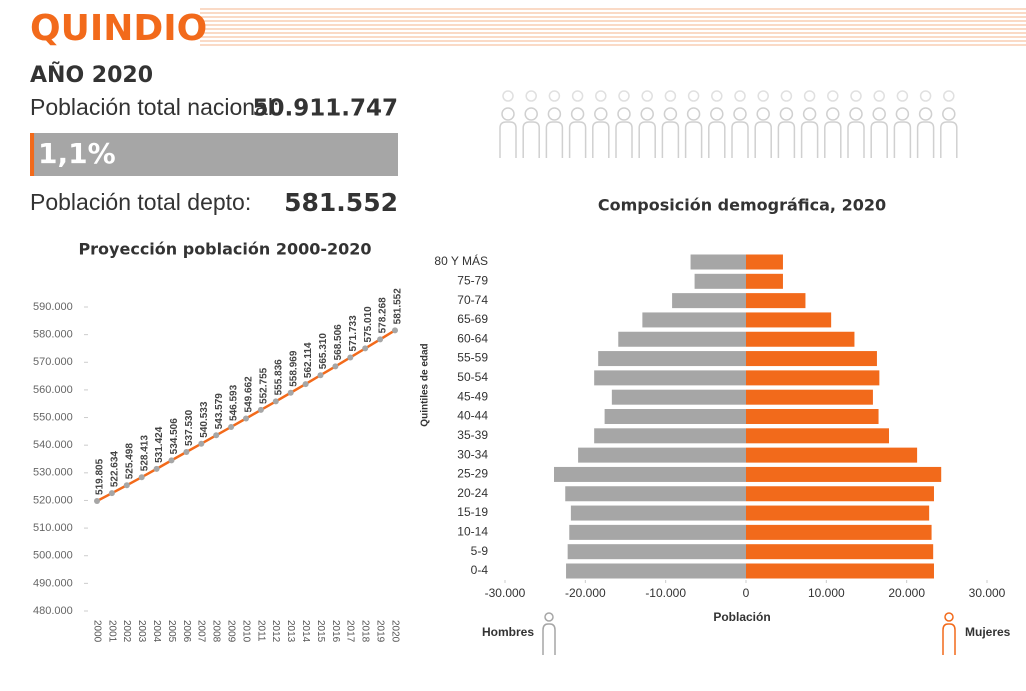 Image resolution: width=1026 pixels, height=691 pixels. What do you see at coordinates (154, 107) in the screenshot?
I see `national-label: Población total nacional:` at bounding box center [154, 107].